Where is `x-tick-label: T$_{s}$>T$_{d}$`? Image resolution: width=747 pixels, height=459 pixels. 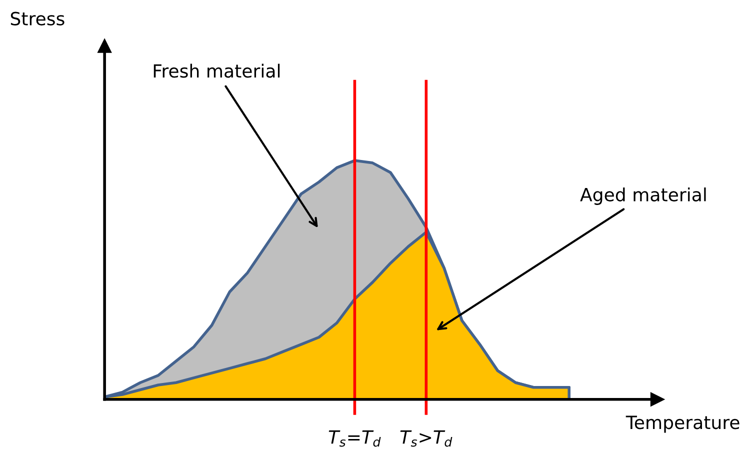 x-tick-label: T$_{s}$>T$_{d}$ is located at coordinates (426, 438).